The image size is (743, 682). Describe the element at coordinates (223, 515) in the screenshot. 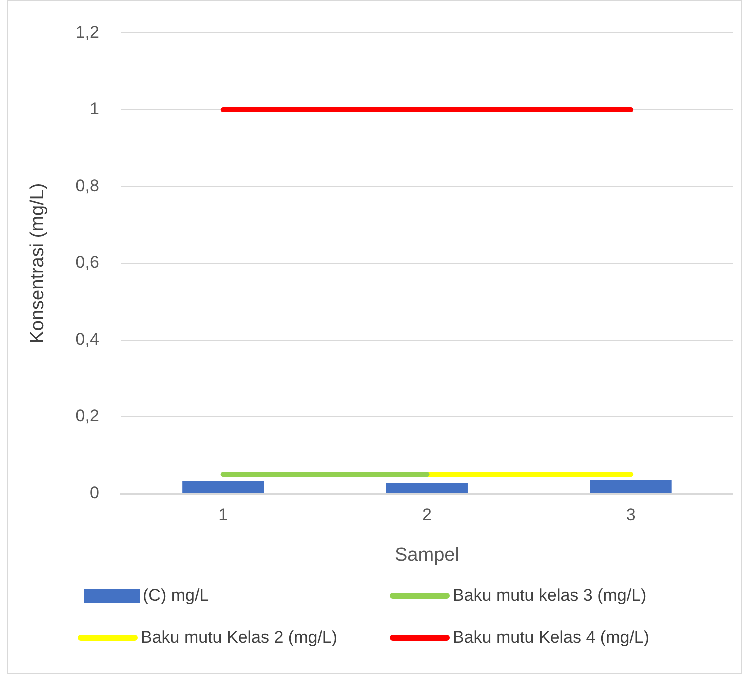

I see `x-tick-label: 1` at that location.